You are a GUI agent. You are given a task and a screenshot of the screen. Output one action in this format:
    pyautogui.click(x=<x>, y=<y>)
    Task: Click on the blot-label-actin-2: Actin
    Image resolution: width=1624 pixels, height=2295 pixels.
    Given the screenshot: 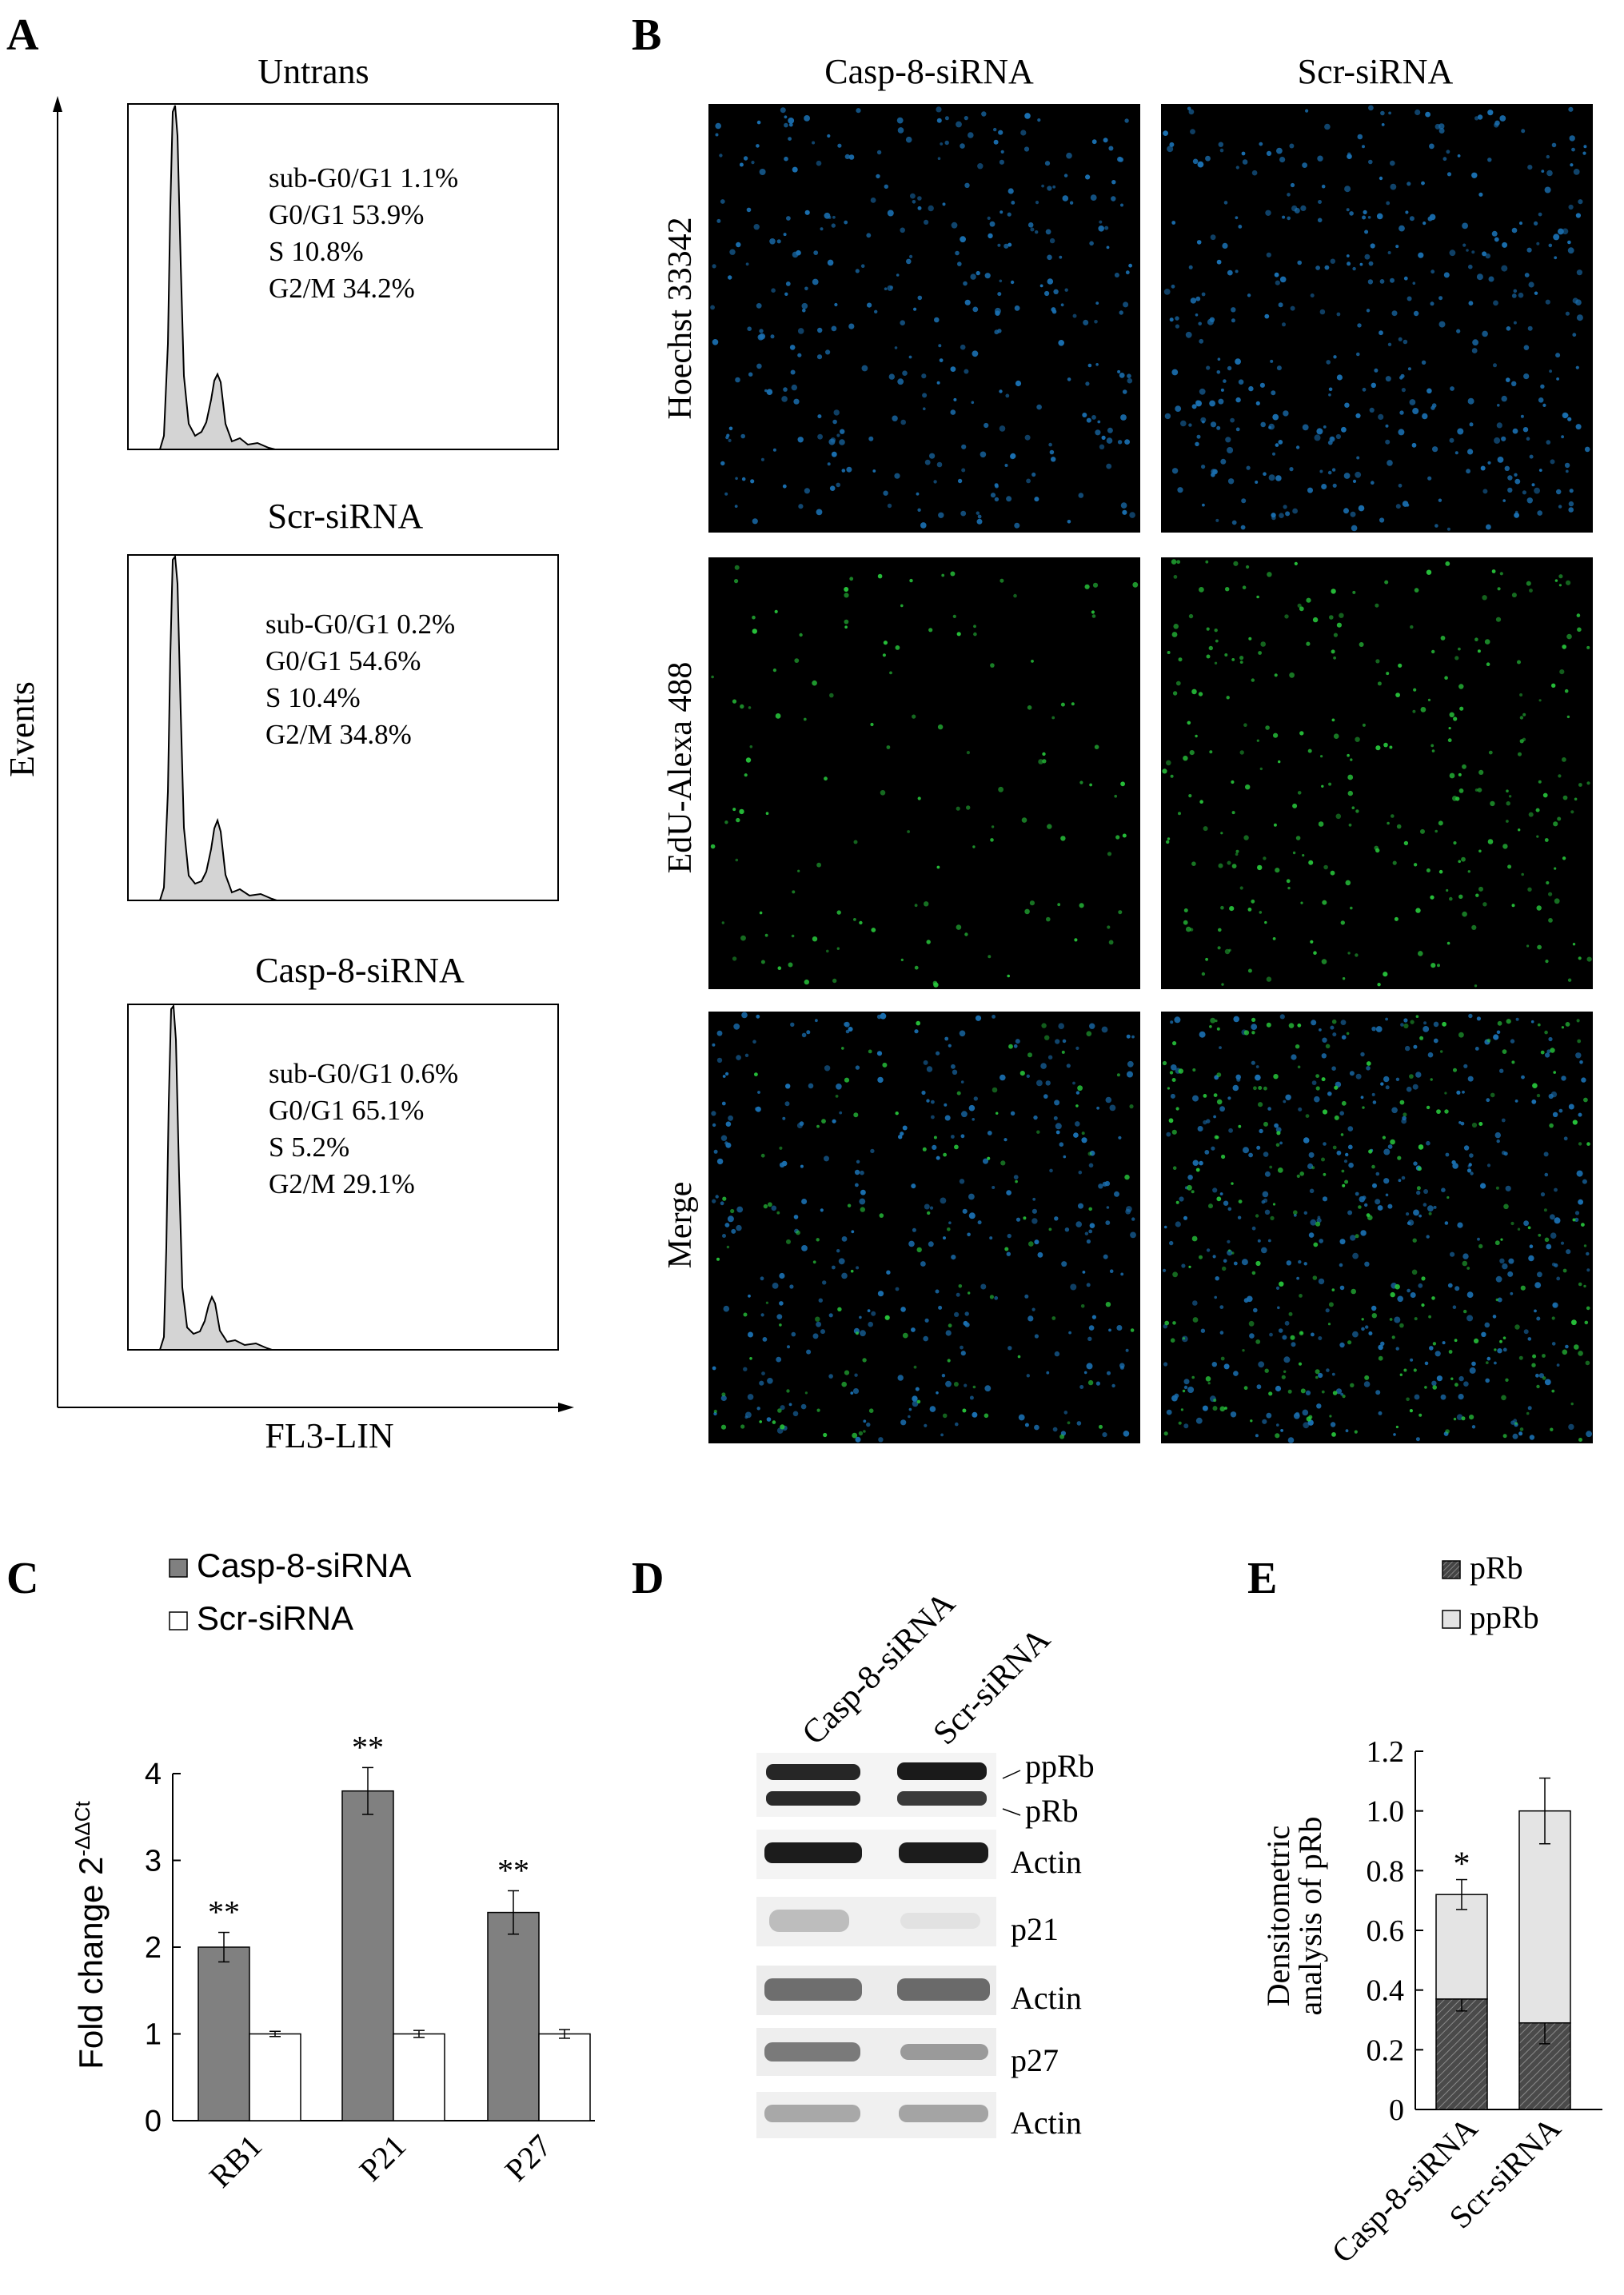 What is the action you would take?
    pyautogui.click(x=1046, y=1998)
    